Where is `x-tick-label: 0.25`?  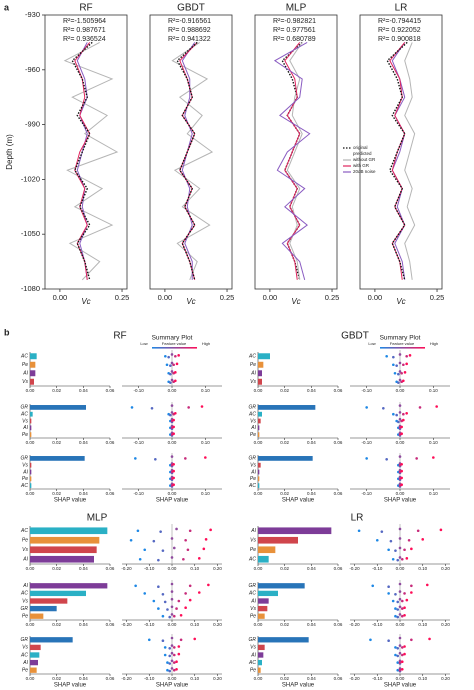 x-tick-label: 0.25 is located at coordinates (227, 297).